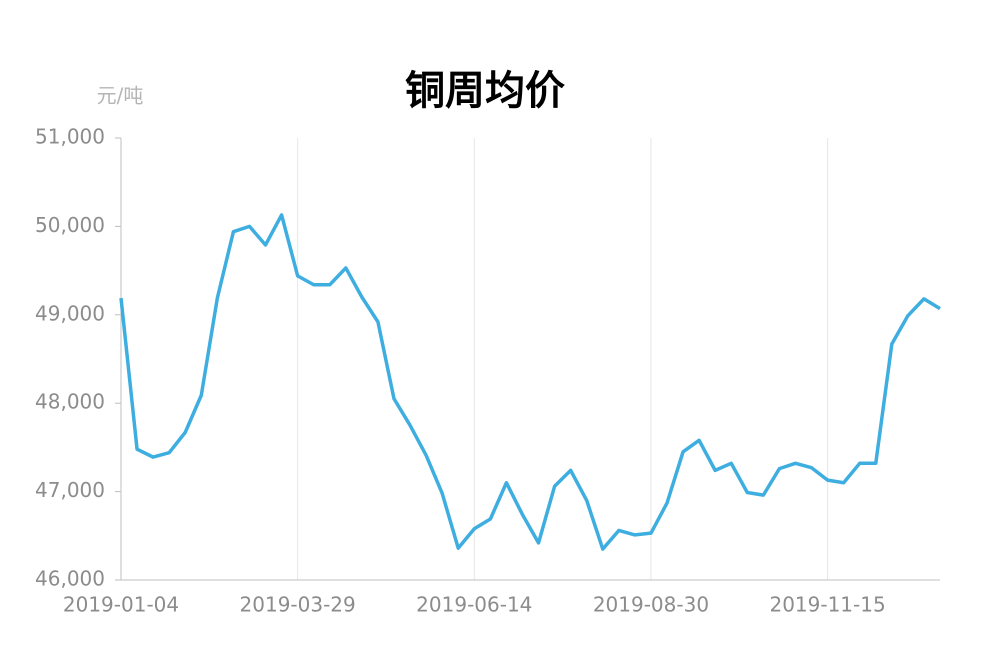 The width and height of the screenshot is (1000, 664). What do you see at coordinates (474, 605) in the screenshot?
I see `x-tick-label: 2019-06-14` at bounding box center [474, 605].